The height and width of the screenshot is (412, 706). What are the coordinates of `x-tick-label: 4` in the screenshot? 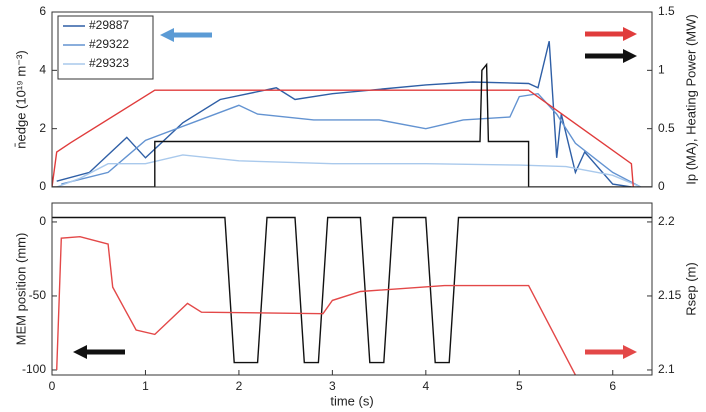 It's located at (425, 386).